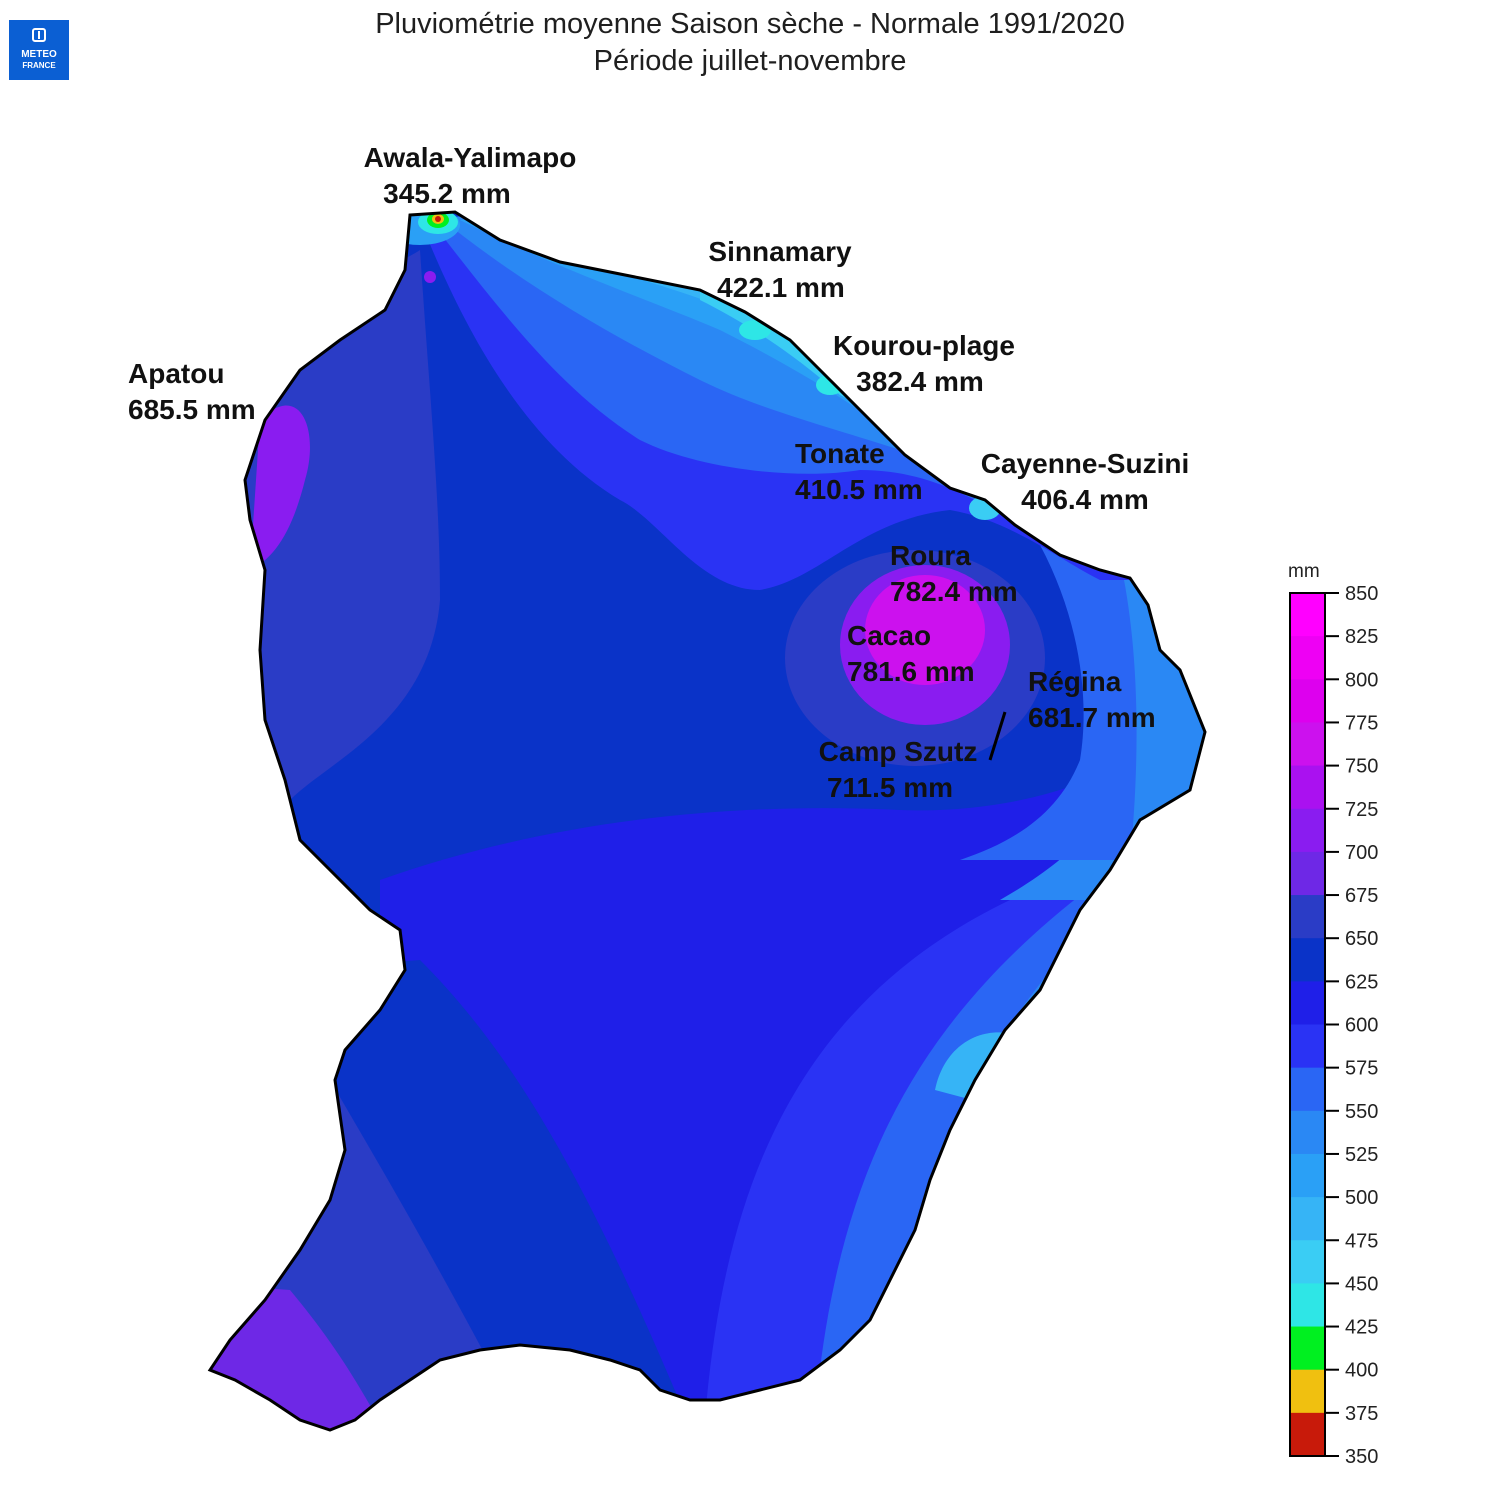 Image resolution: width=1500 pixels, height=1500 pixels. Describe the element at coordinates (920, 381) in the screenshot. I see `station-value-kourou-plage: 382.4 mm` at that location.